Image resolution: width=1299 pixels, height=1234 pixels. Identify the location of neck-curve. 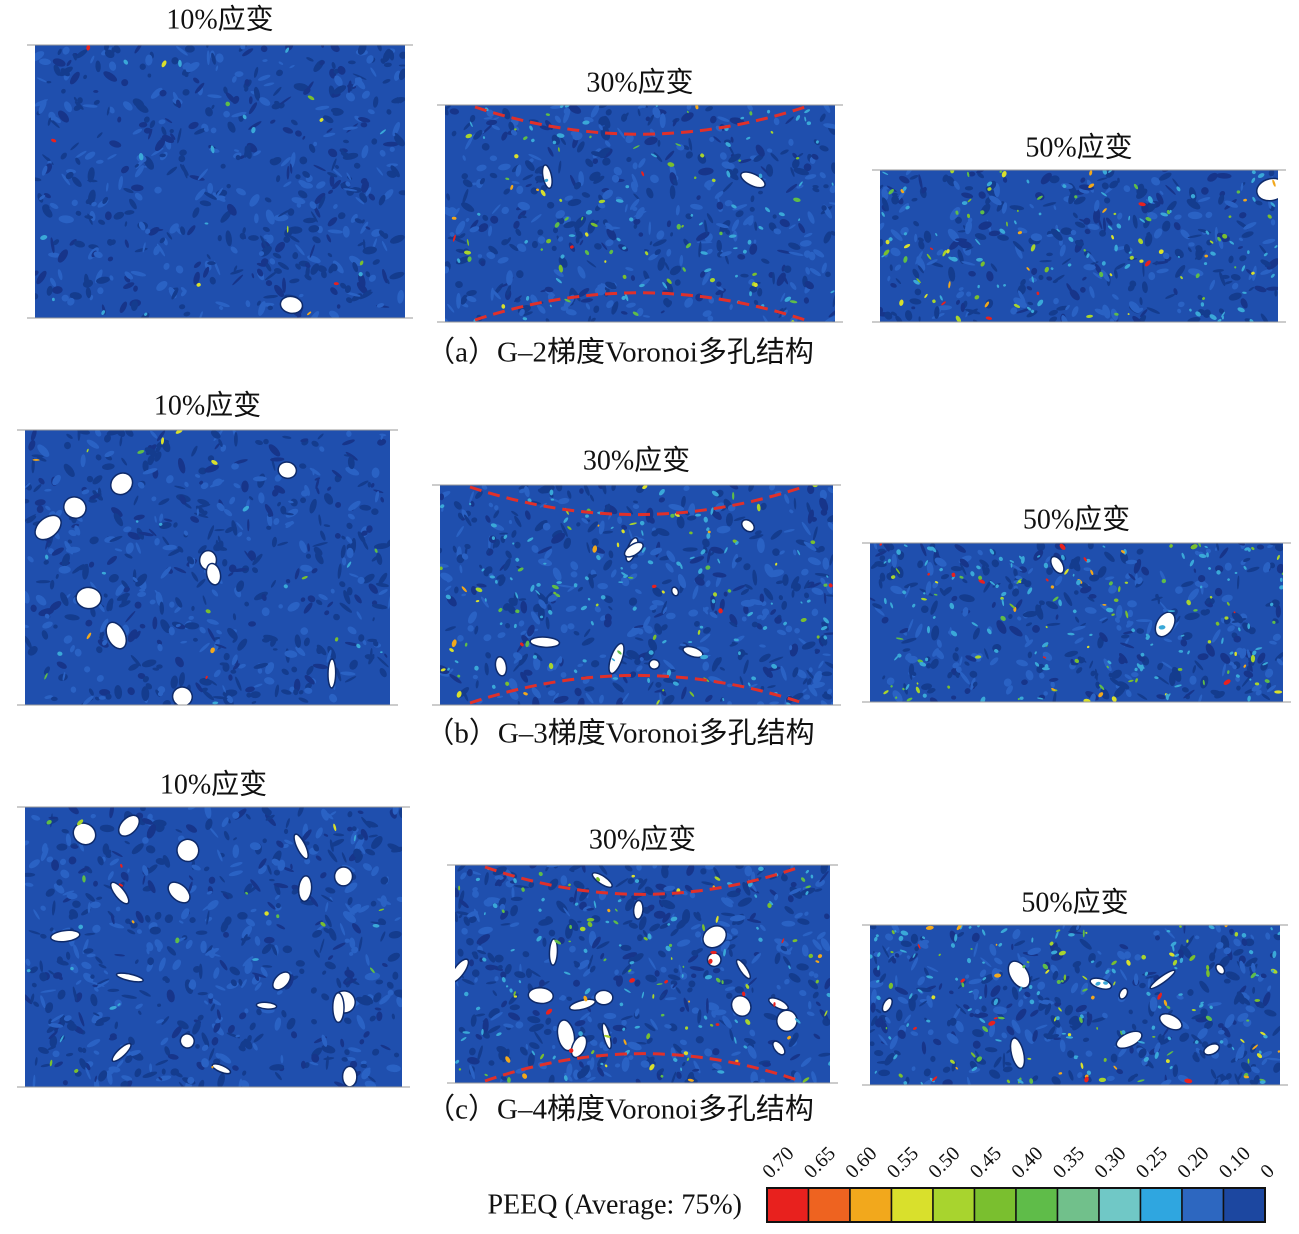
(642, 1067).